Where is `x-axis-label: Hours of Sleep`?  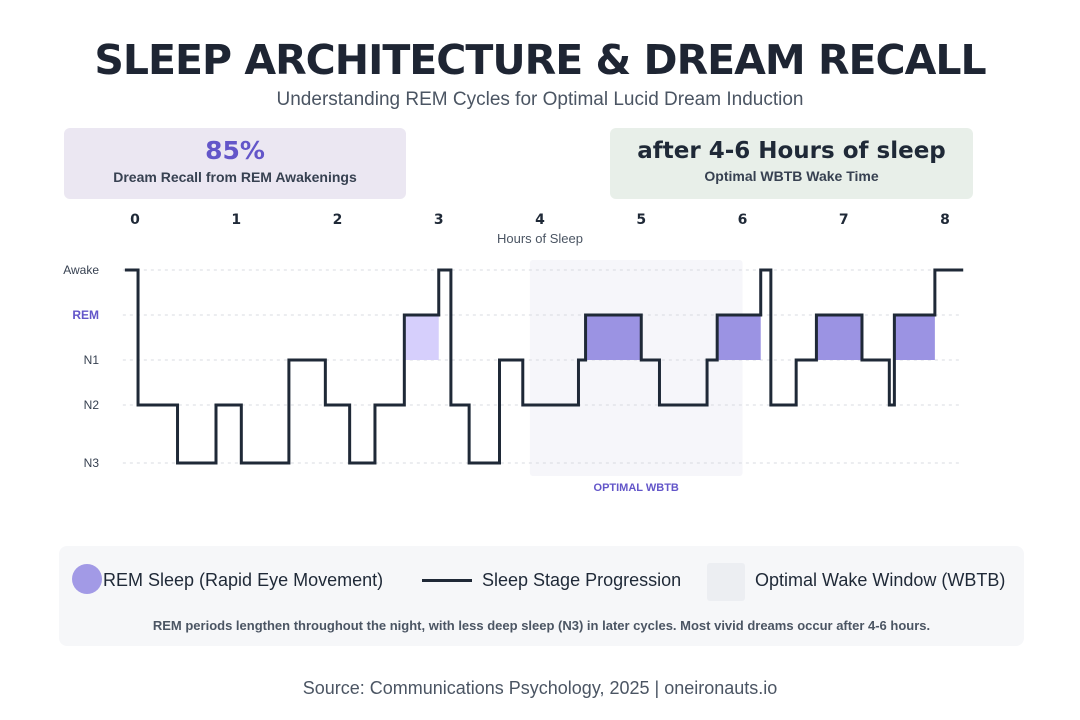
x-axis-label: Hours of Sleep is located at coordinates (540, 238).